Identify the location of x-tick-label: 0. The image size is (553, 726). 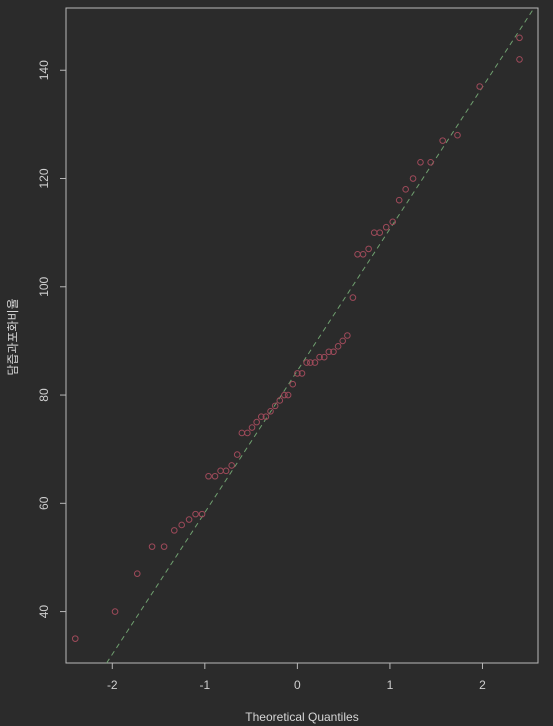
(297, 685).